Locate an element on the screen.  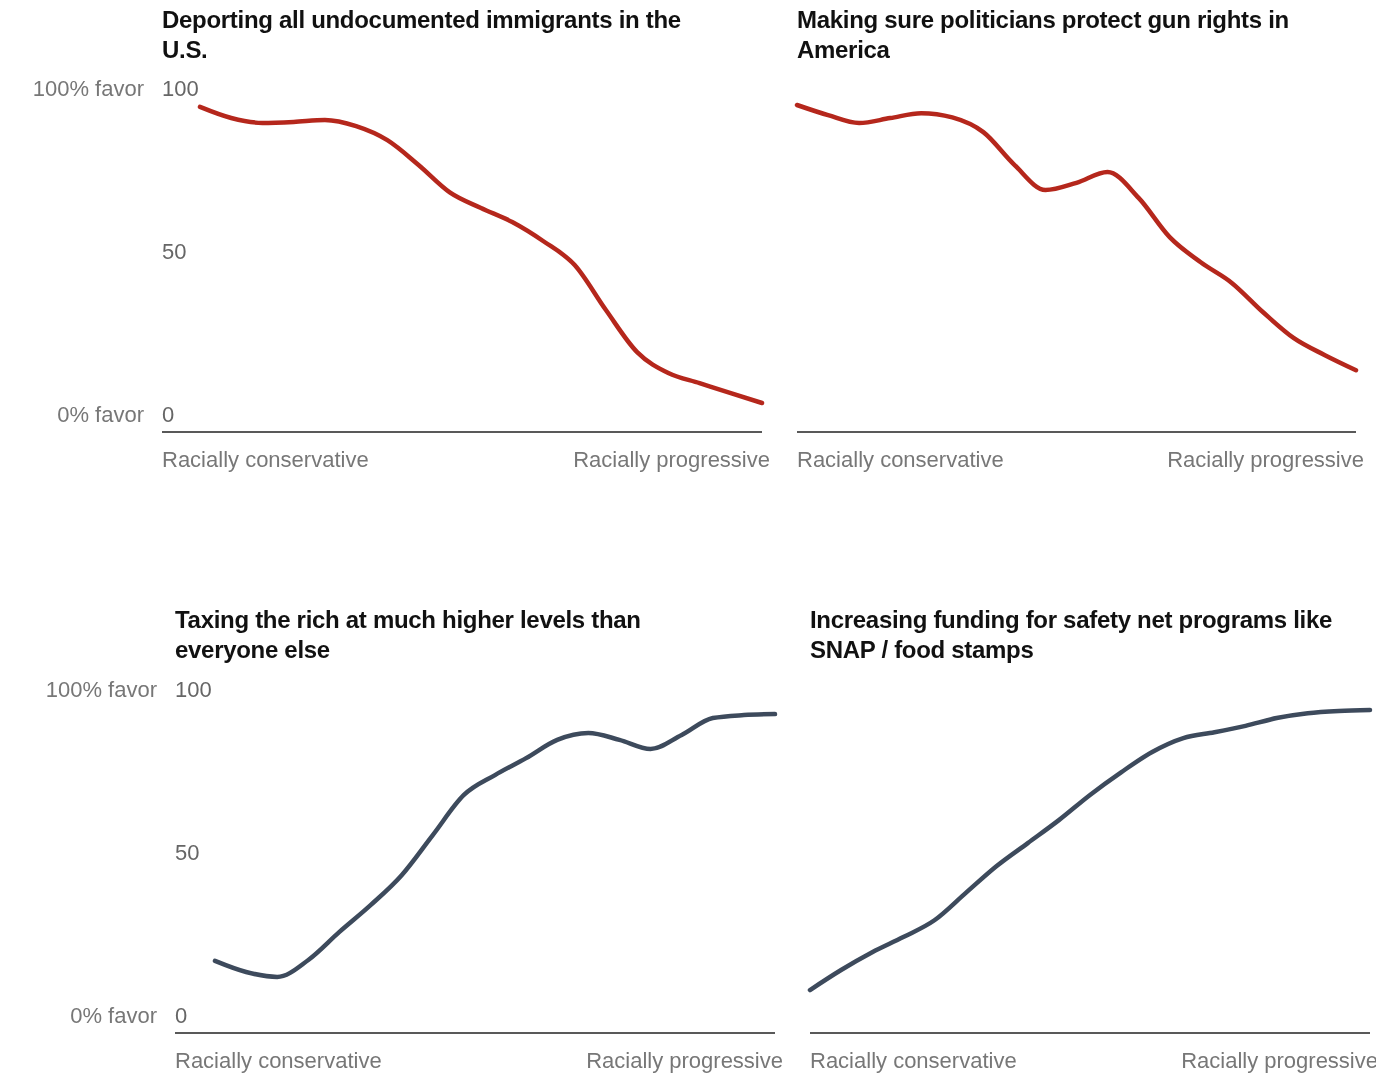
chart-title: Increasing funding for safety net programs like SNAP / food stamps is located at coordinates (1071, 634).